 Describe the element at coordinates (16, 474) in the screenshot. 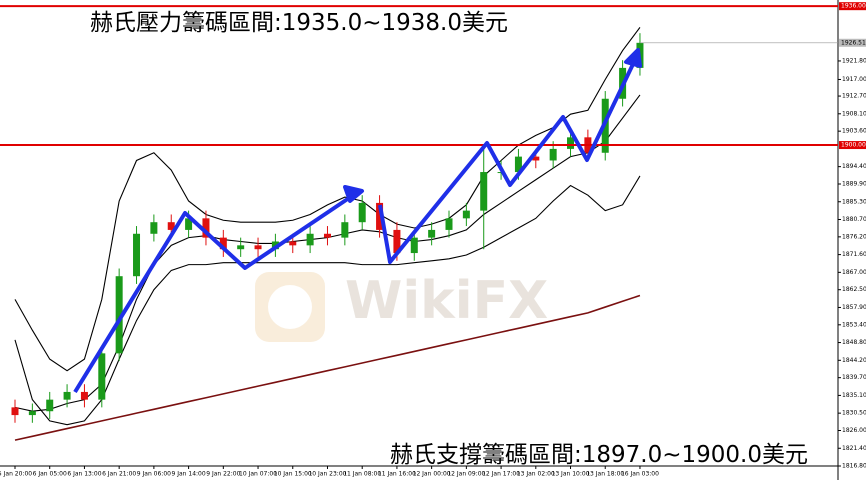

I see `x-tick-label: 5 Jan 20:00` at that location.